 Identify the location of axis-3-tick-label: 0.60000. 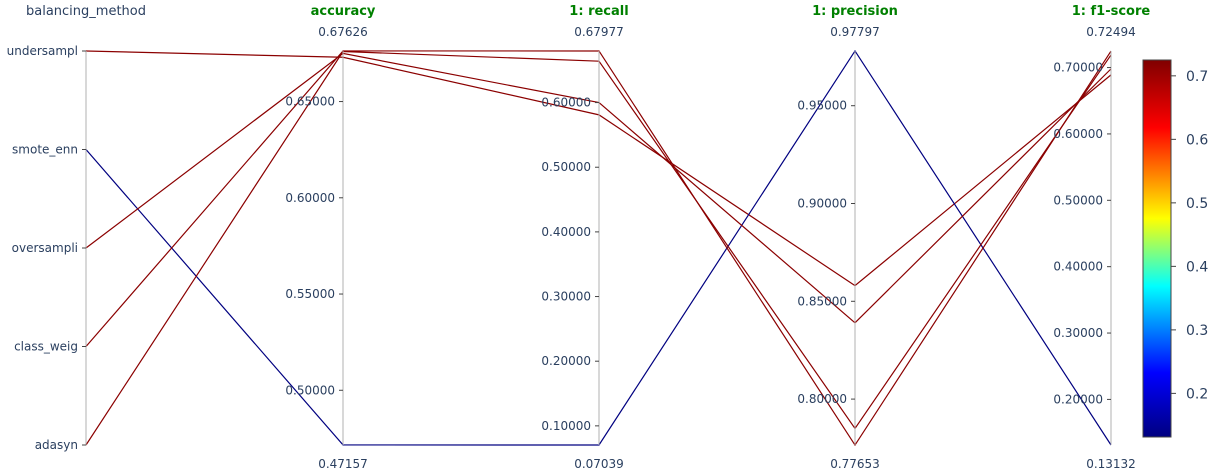
(1078, 134).